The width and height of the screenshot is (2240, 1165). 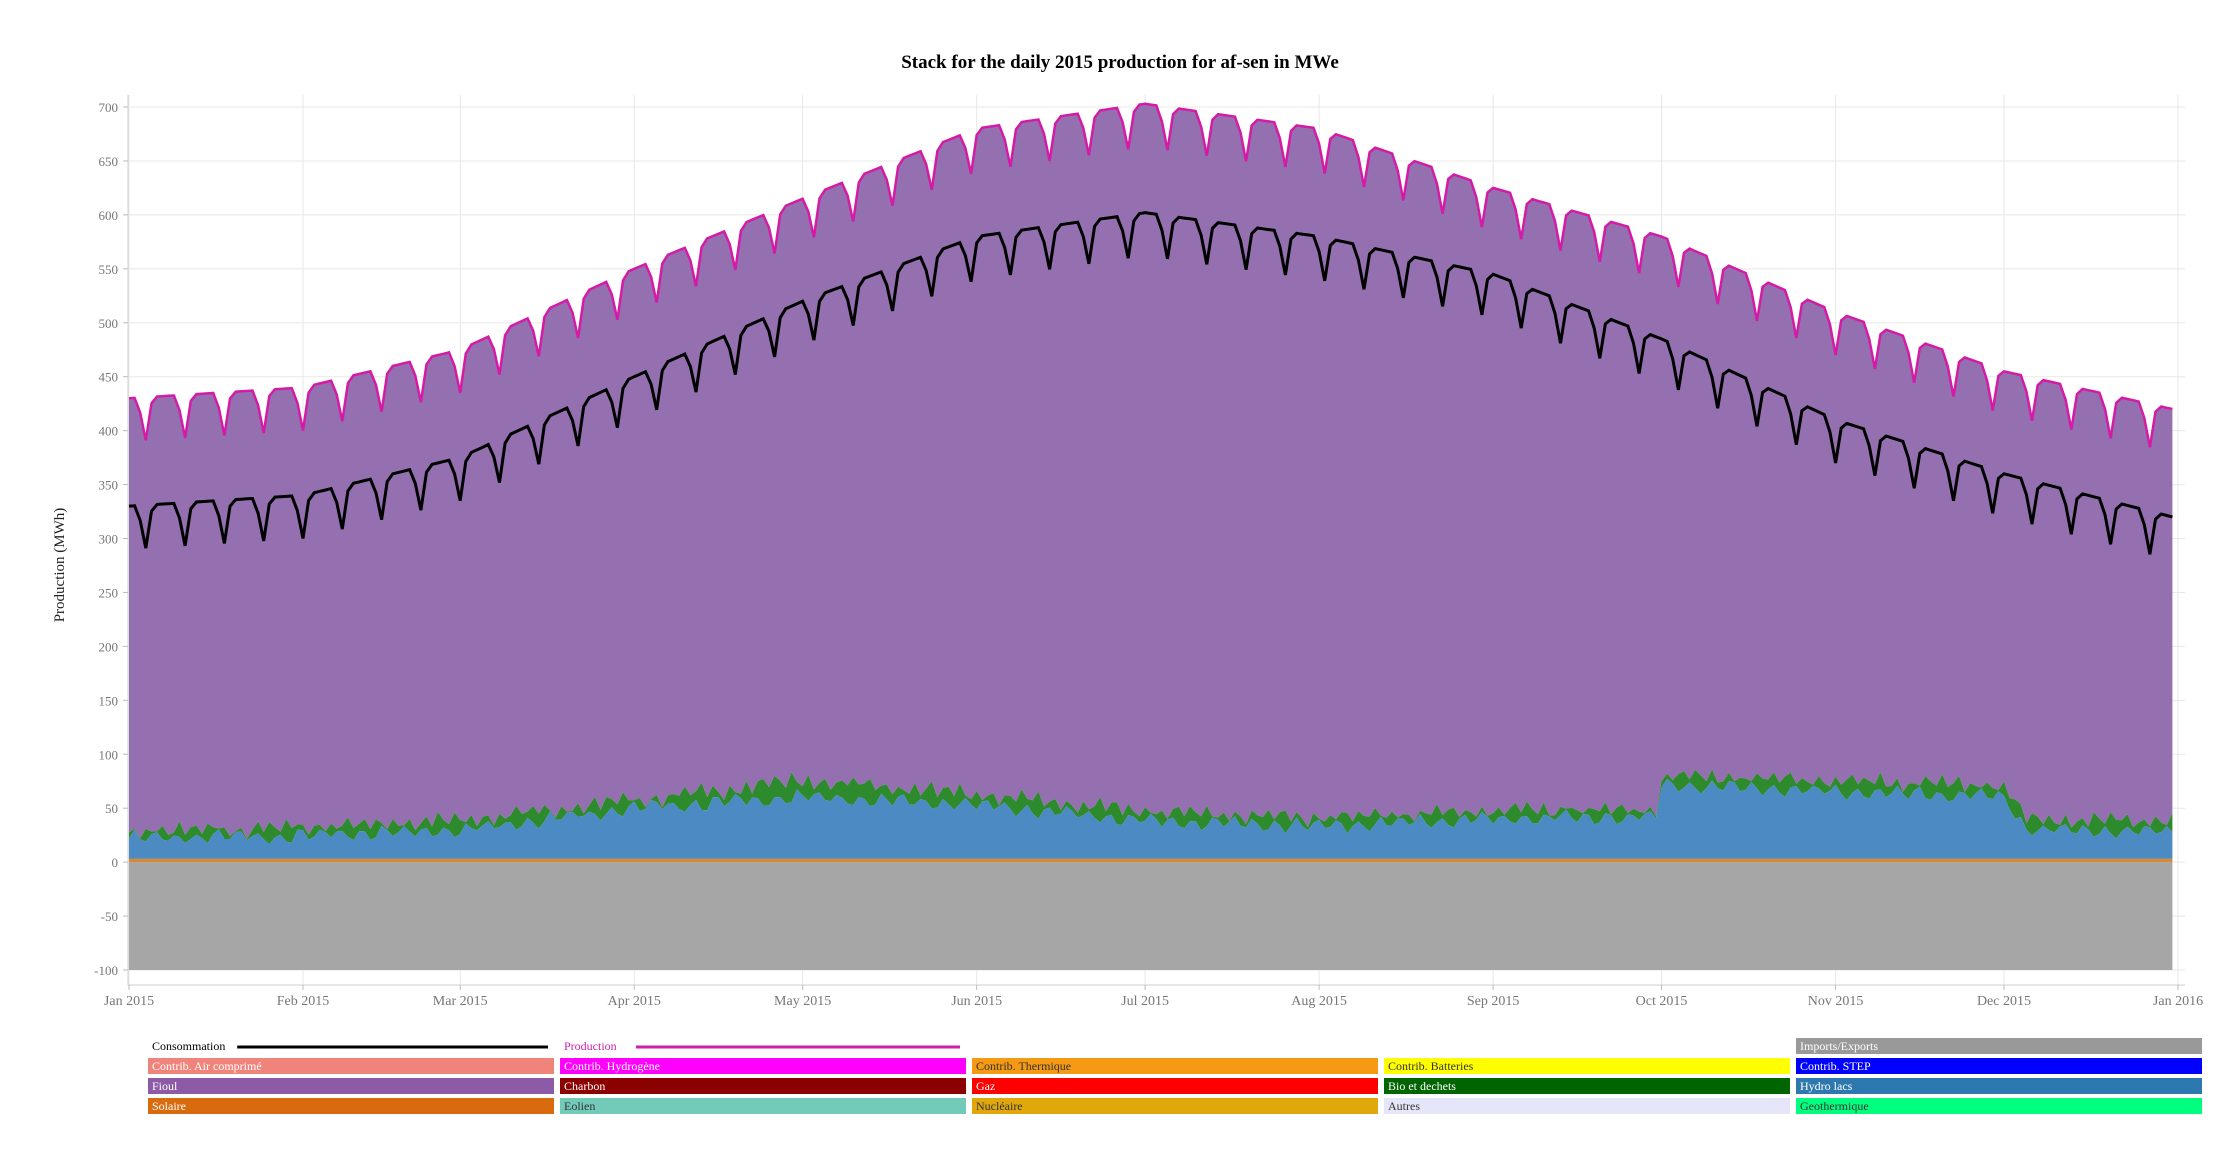 I want to click on hydro-lacs-area, so click(x=1151, y=819).